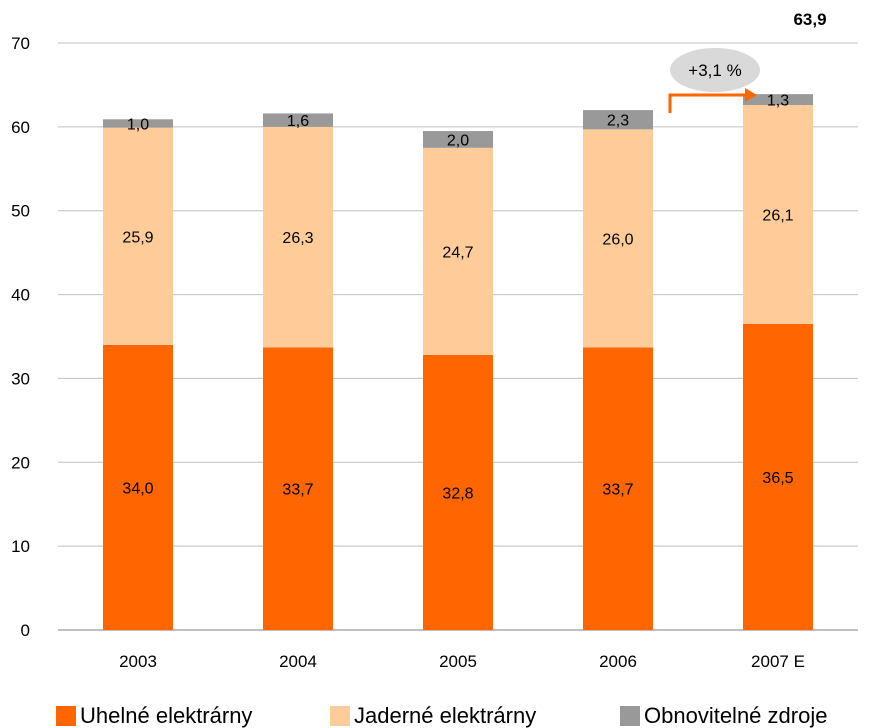 The height and width of the screenshot is (728, 873). Describe the element at coordinates (298, 661) in the screenshot. I see `x-tick-label: 2004` at that location.